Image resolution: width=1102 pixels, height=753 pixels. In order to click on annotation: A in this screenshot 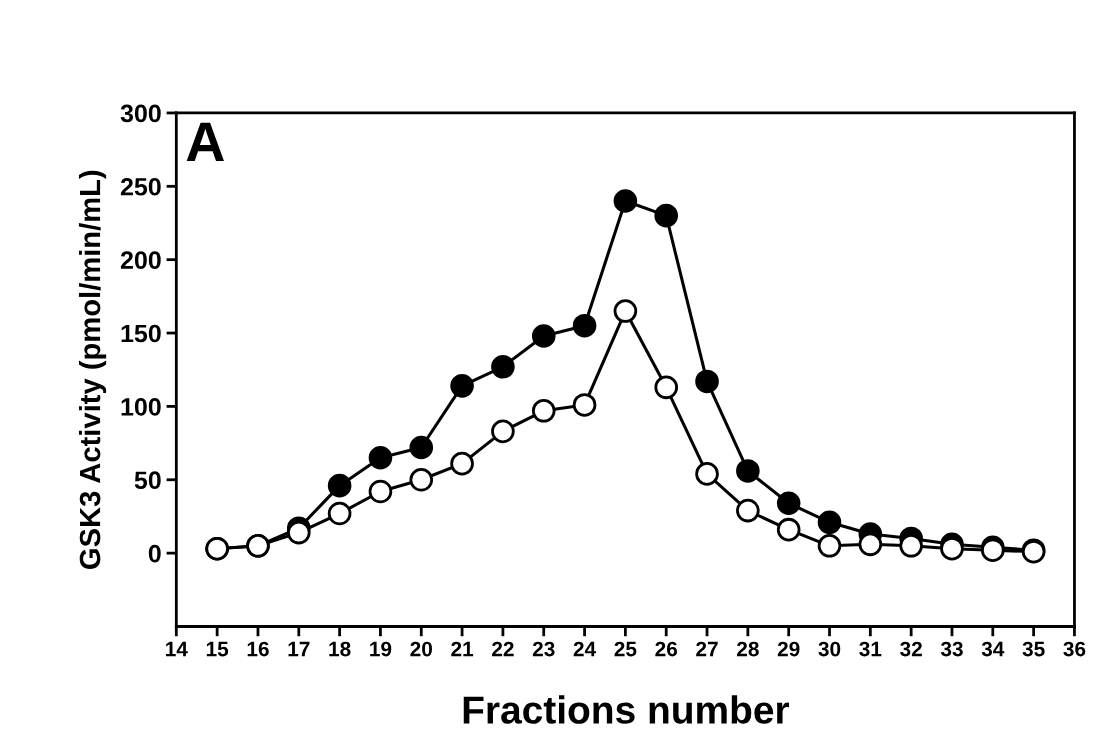, I will do `click(205, 141)`.